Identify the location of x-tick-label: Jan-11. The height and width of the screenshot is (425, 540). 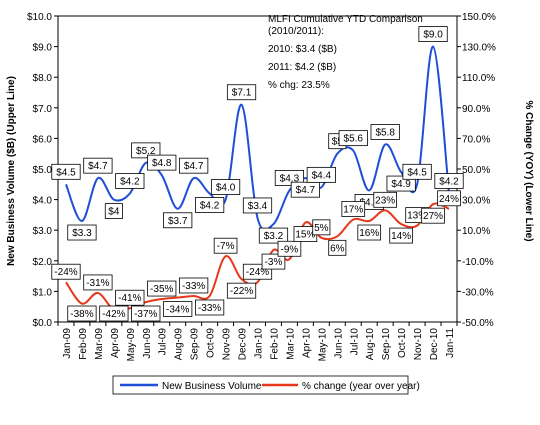
(450, 343).